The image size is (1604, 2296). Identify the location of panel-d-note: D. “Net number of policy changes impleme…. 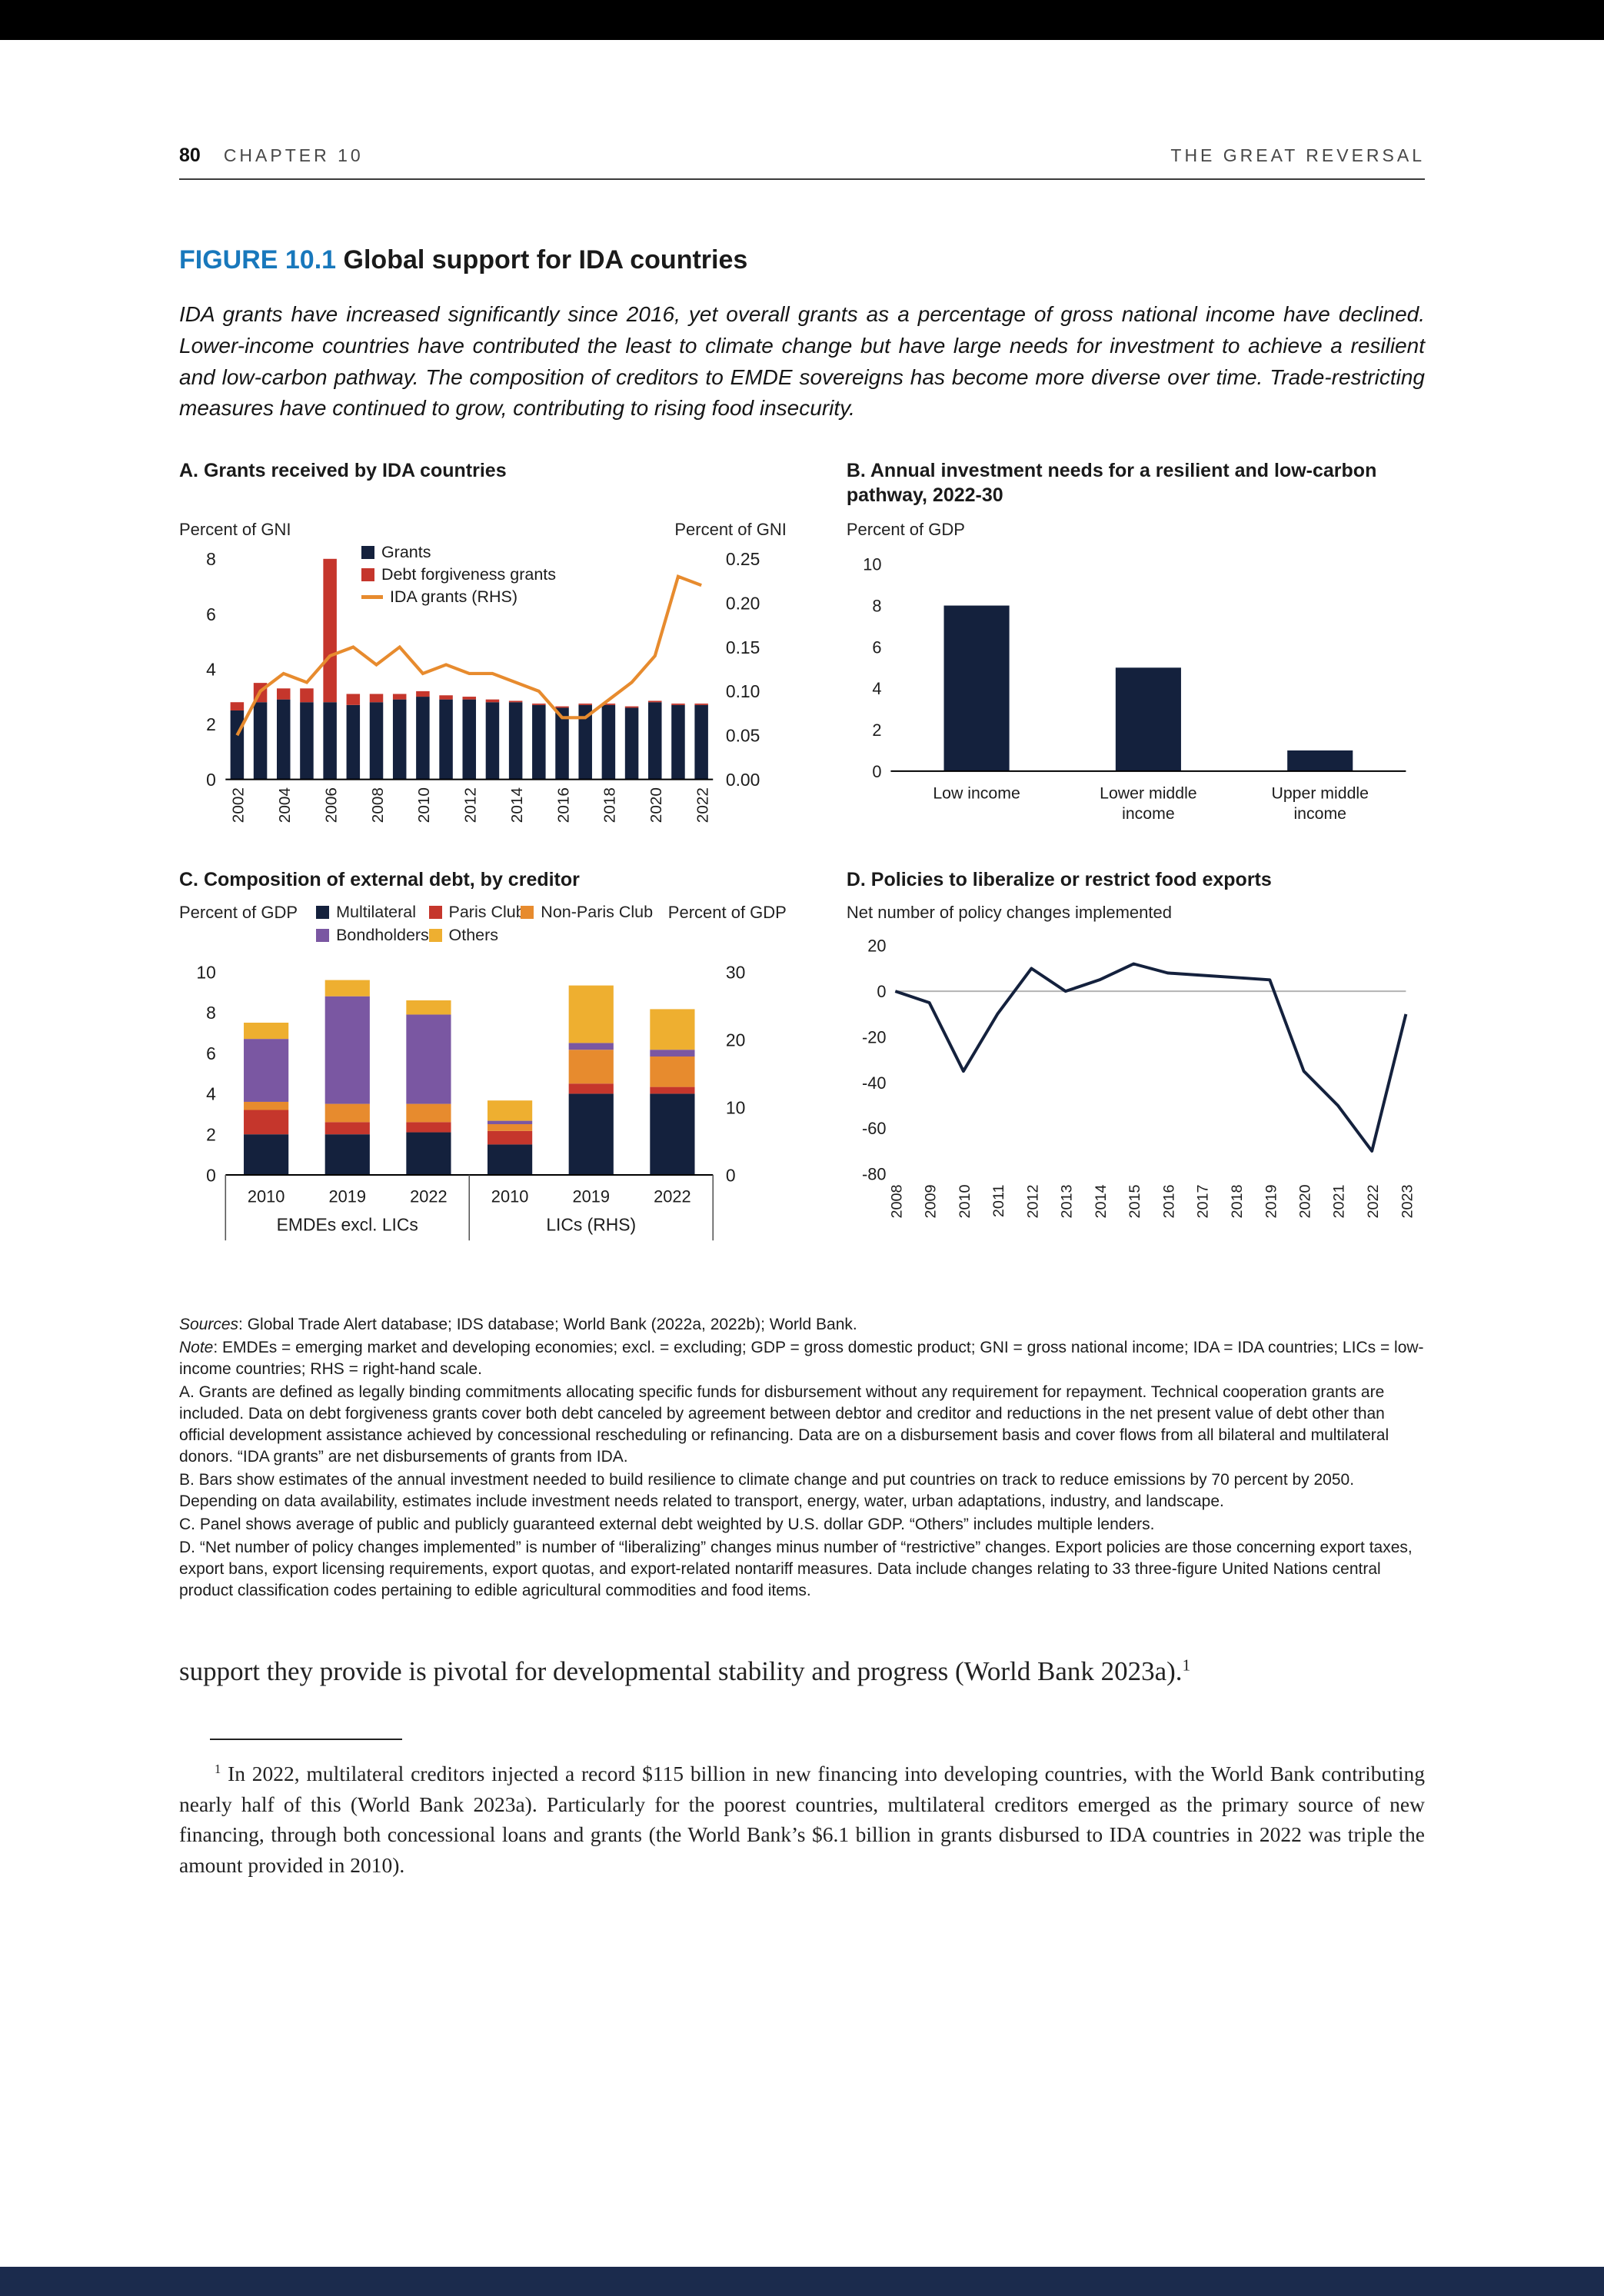
(796, 1568).